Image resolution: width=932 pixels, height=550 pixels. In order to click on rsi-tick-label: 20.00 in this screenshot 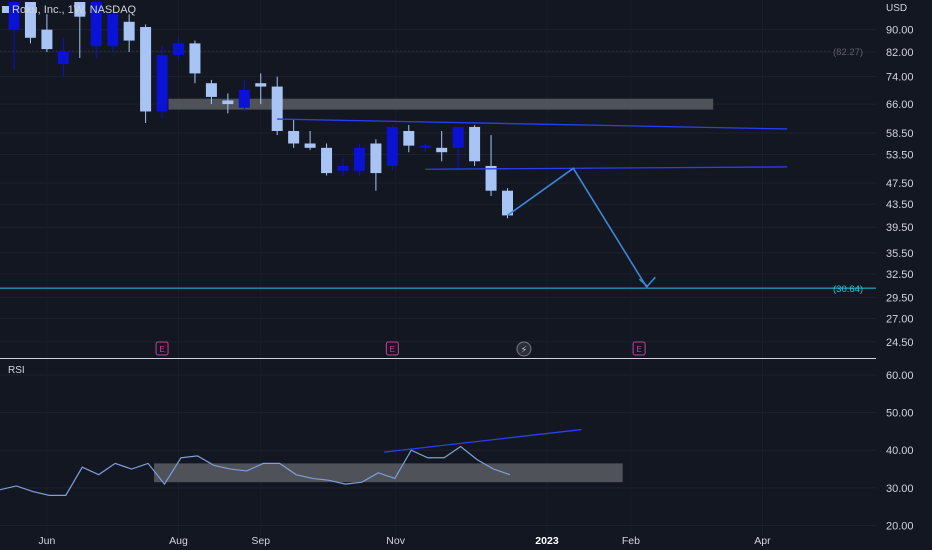, I will do `click(900, 526)`.